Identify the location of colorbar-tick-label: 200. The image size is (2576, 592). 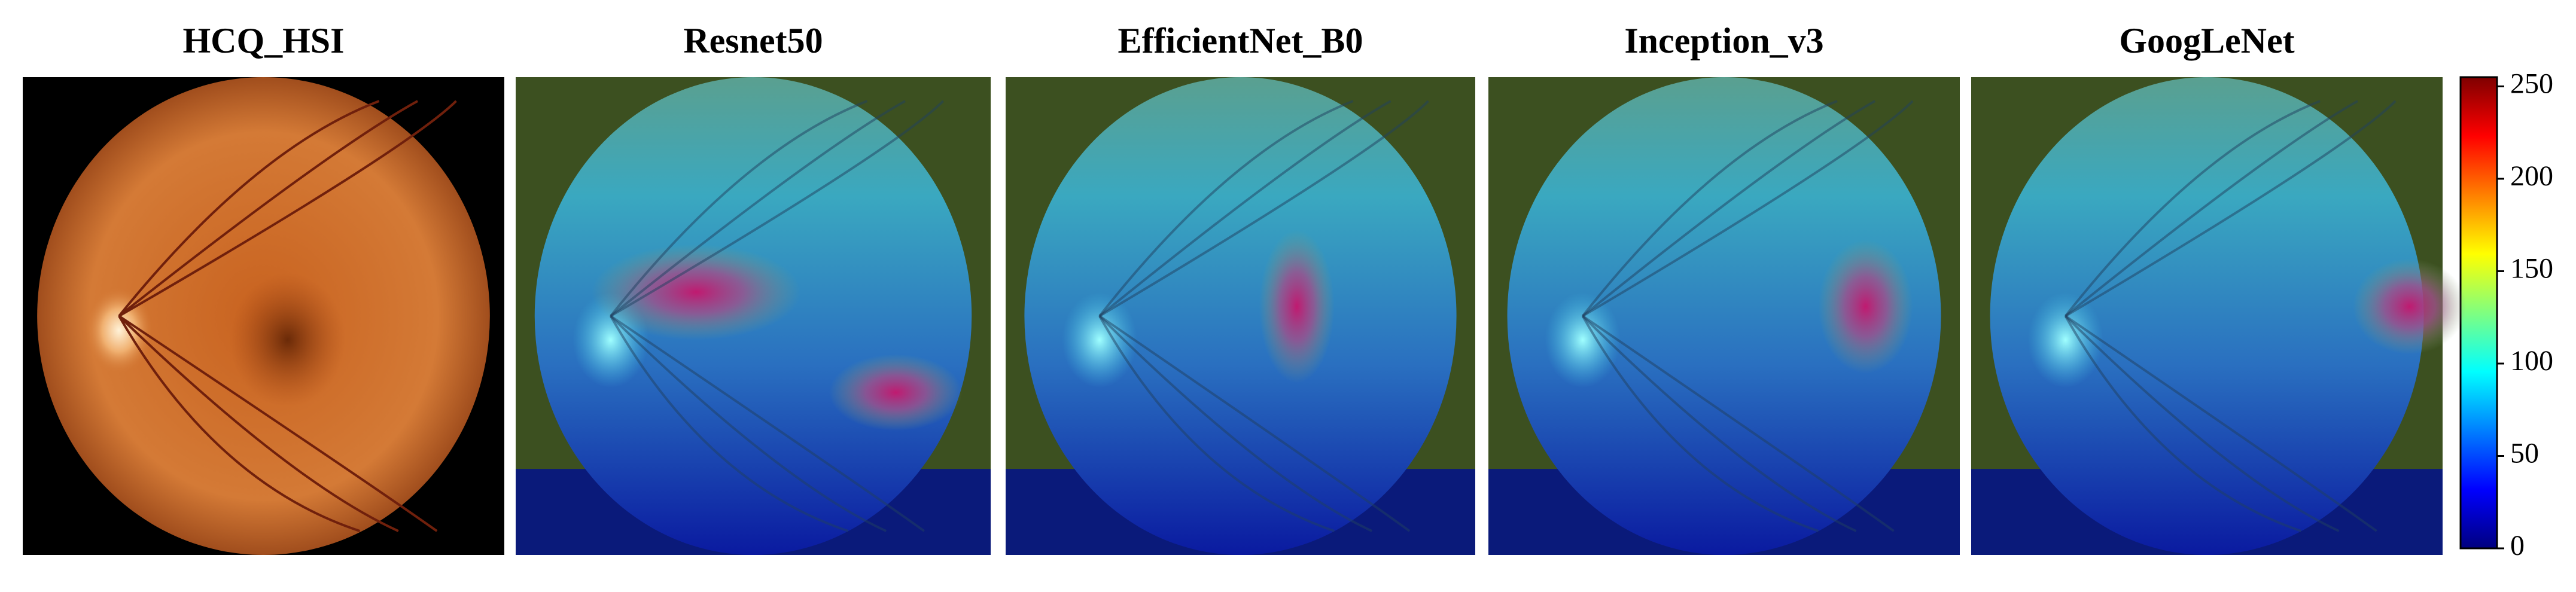
(2531, 176).